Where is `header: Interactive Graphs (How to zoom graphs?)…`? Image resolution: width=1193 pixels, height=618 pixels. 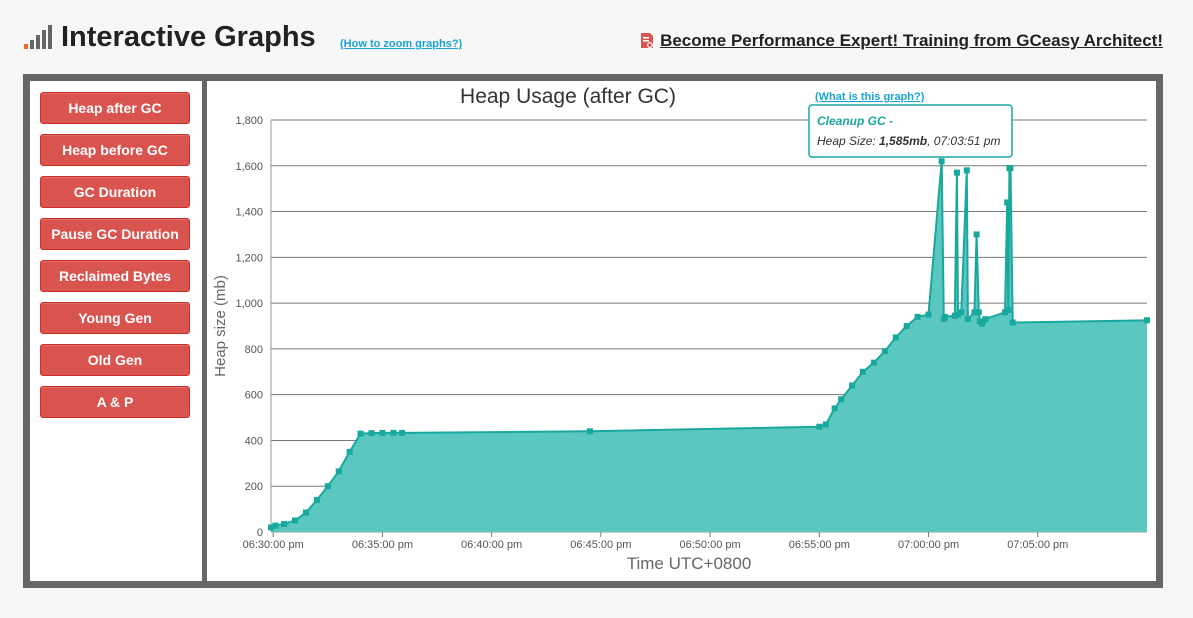 header: Interactive Graphs (How to zoom graphs?)… is located at coordinates (596, 37).